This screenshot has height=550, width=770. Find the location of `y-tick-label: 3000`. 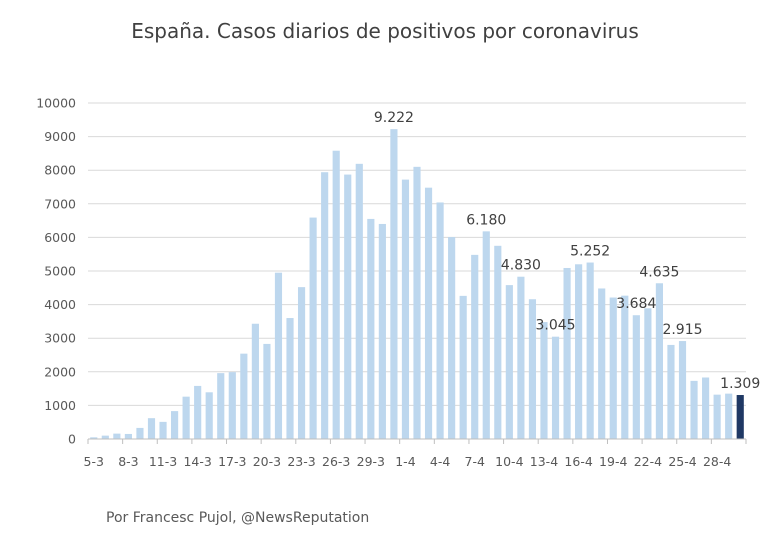

y-tick-label: 3000 is located at coordinates (60, 338).